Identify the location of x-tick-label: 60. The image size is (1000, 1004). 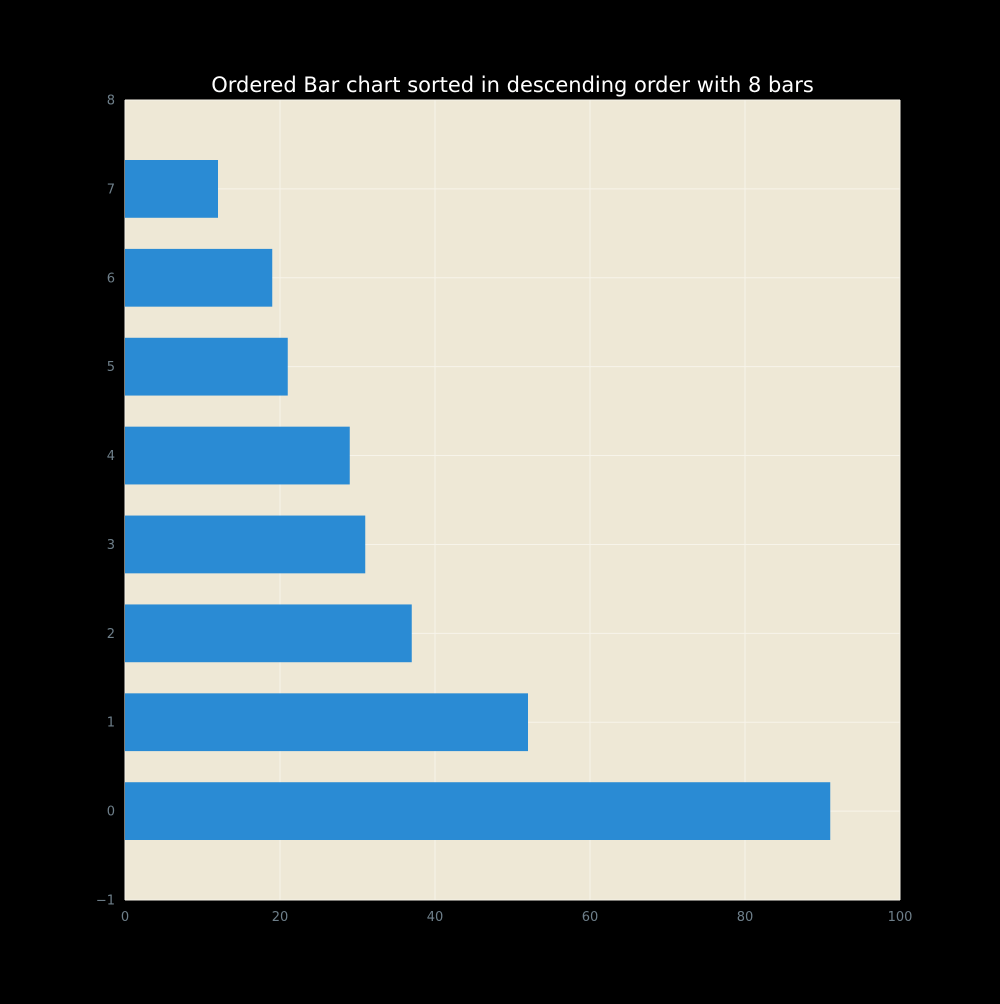
(590, 917).